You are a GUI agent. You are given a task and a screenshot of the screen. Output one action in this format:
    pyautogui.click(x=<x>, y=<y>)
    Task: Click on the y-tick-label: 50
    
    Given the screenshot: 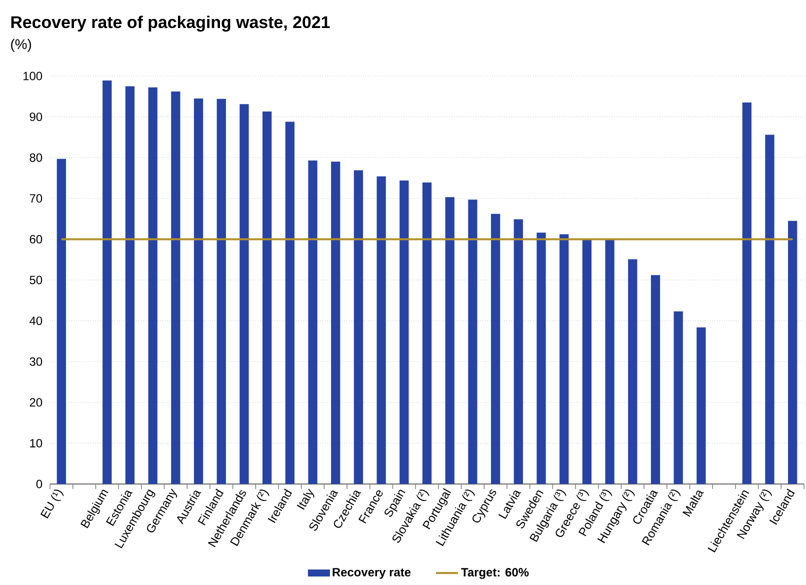 What is the action you would take?
    pyautogui.click(x=36, y=280)
    